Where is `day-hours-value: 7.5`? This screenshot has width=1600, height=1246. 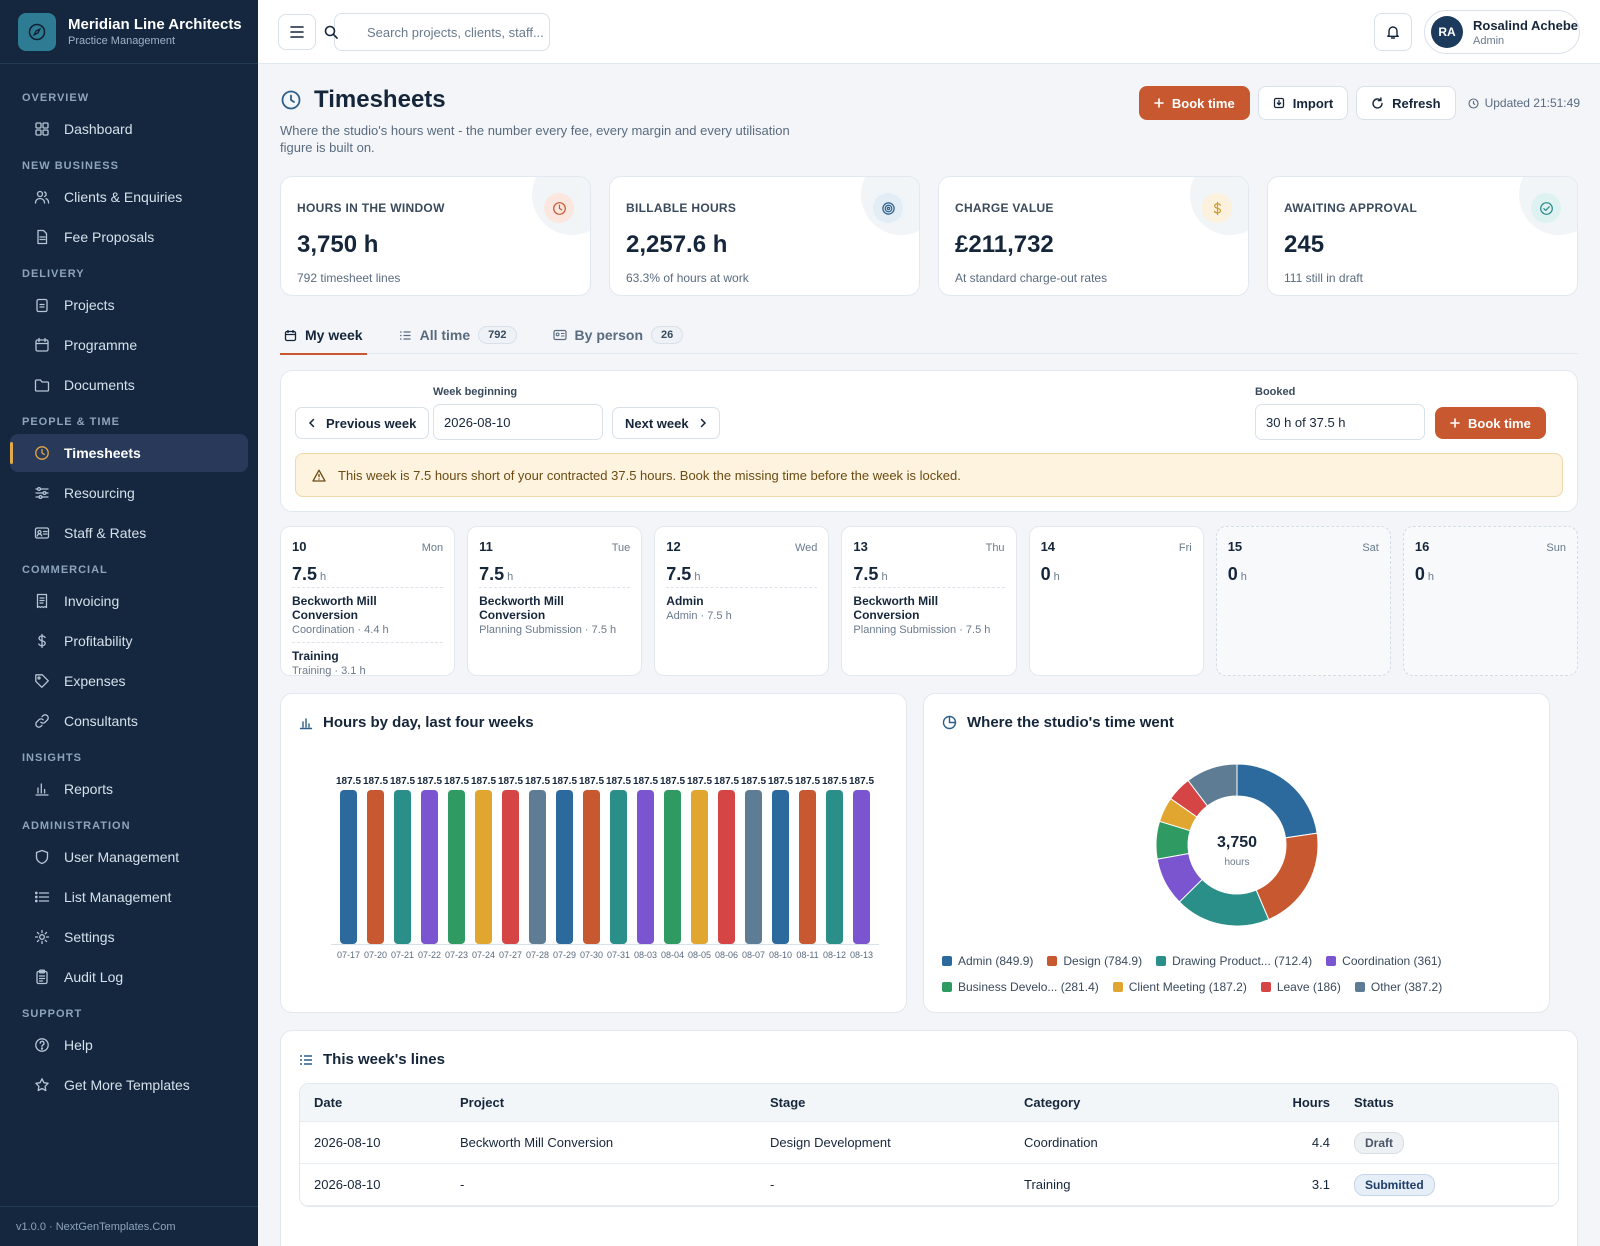 day-hours-value: 7.5 is located at coordinates (679, 574).